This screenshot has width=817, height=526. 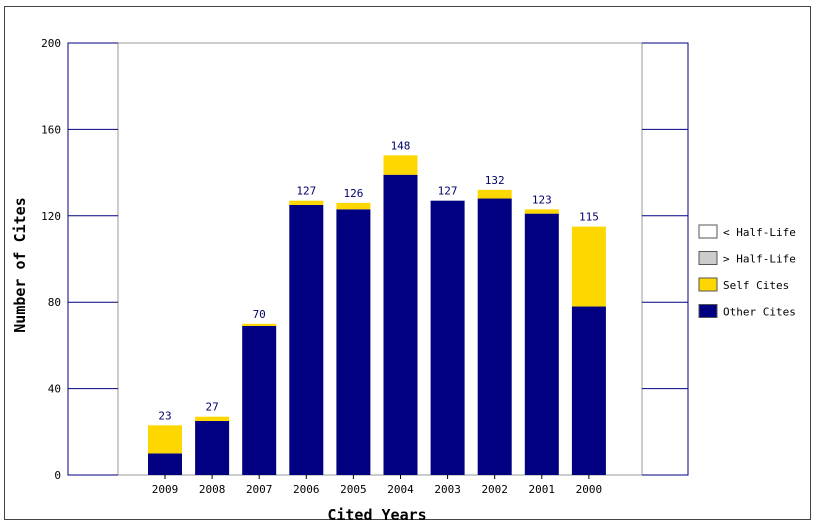 I want to click on x-tick-label: 2009, so click(x=165, y=489).